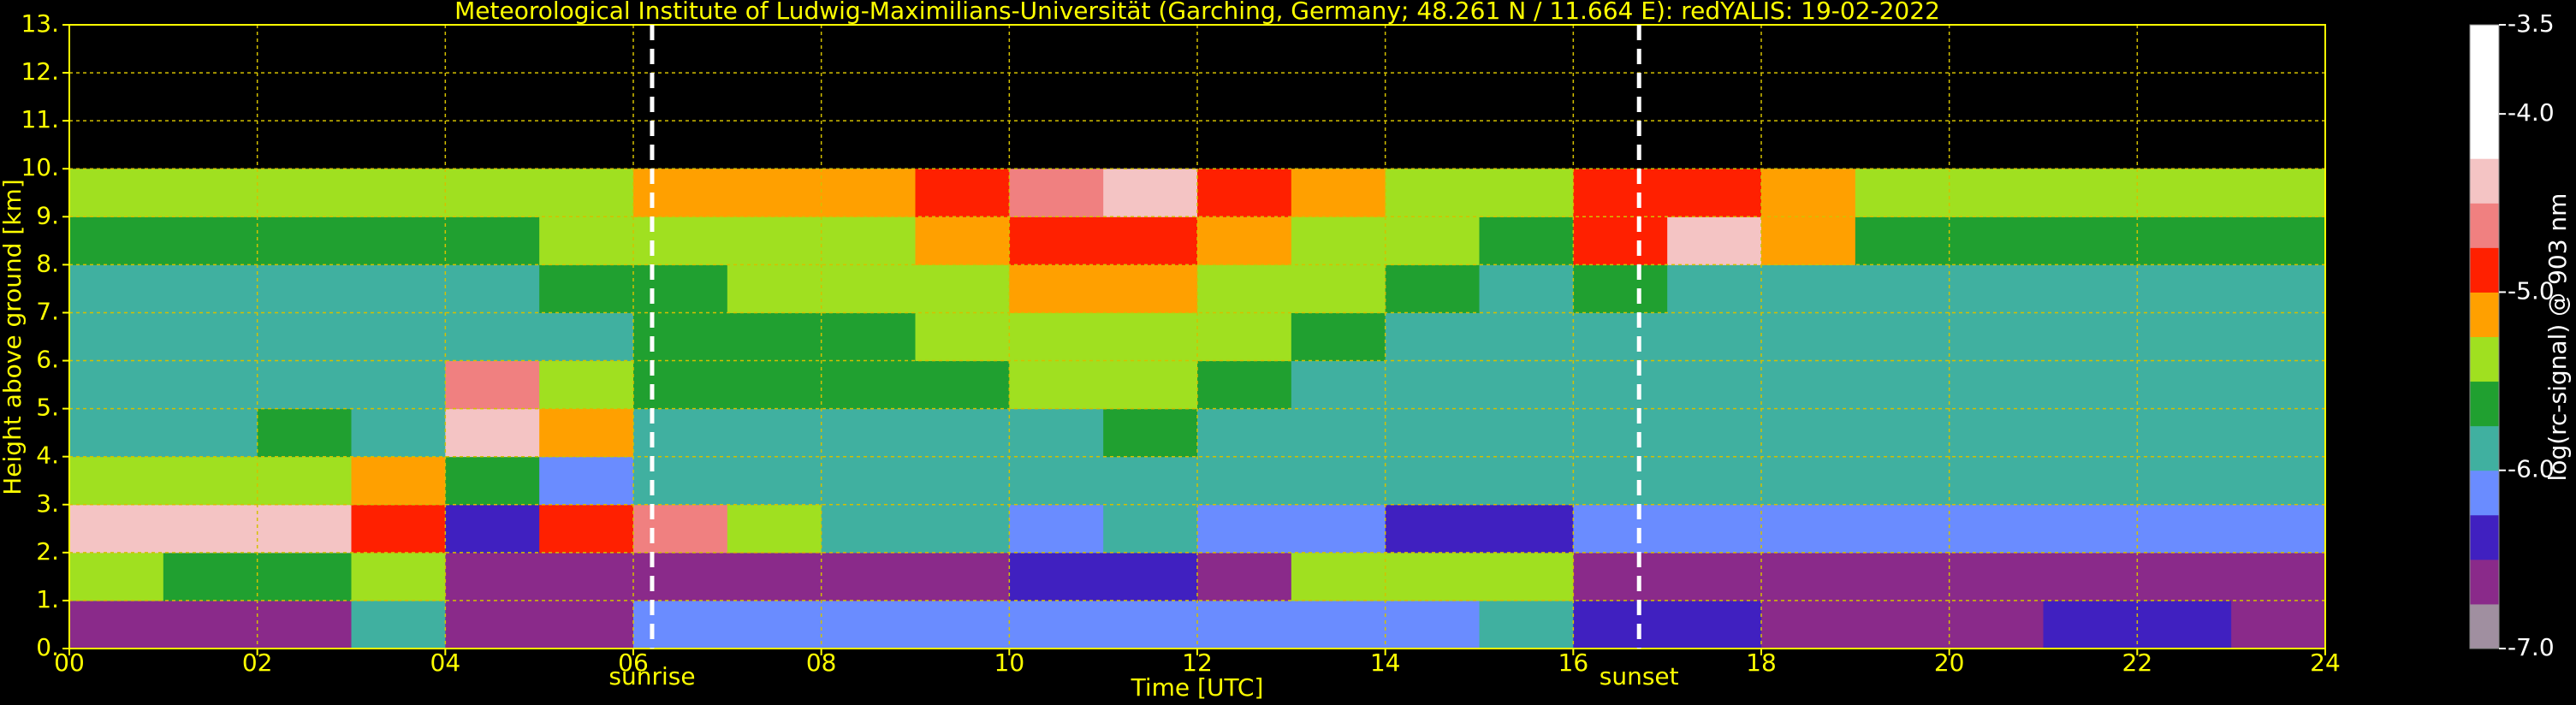 The image size is (2576, 705). What do you see at coordinates (1009, 663) in the screenshot?
I see `x-tick-label: 10` at bounding box center [1009, 663].